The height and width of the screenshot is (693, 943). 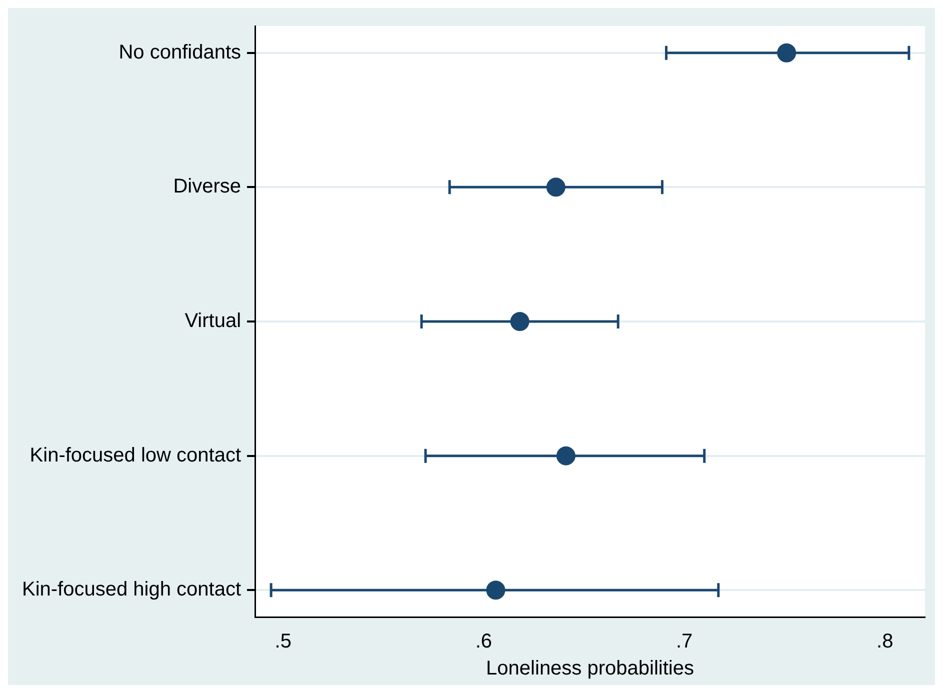 I want to click on x-tick-label: .6, so click(x=483, y=641).